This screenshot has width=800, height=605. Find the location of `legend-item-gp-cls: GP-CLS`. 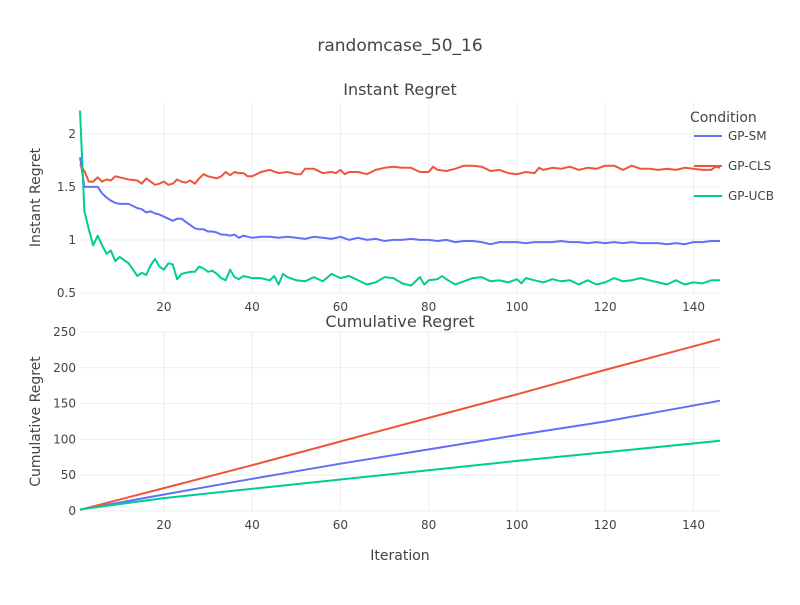

legend-item-gp-cls: GP-CLS is located at coordinates (732, 166).